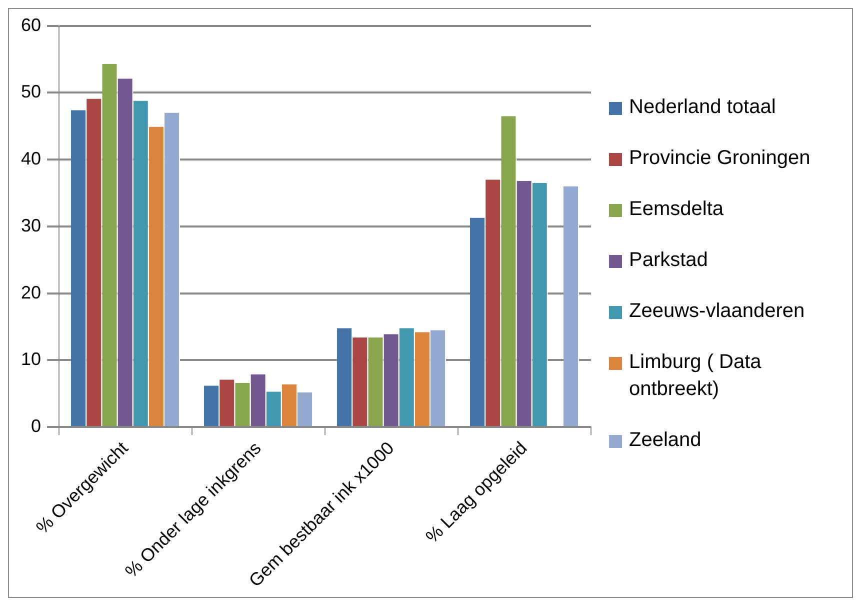 The height and width of the screenshot is (608, 863). Describe the element at coordinates (31, 158) in the screenshot. I see `y-tick-label: 40` at that location.